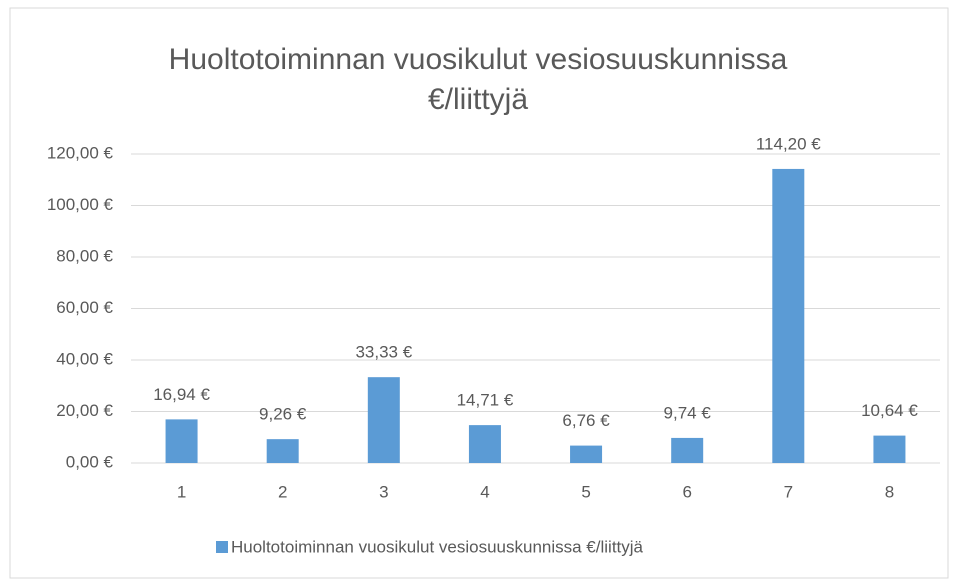 Image resolution: width=956 pixels, height=580 pixels. I want to click on x-tick-label: 7, so click(788, 491).